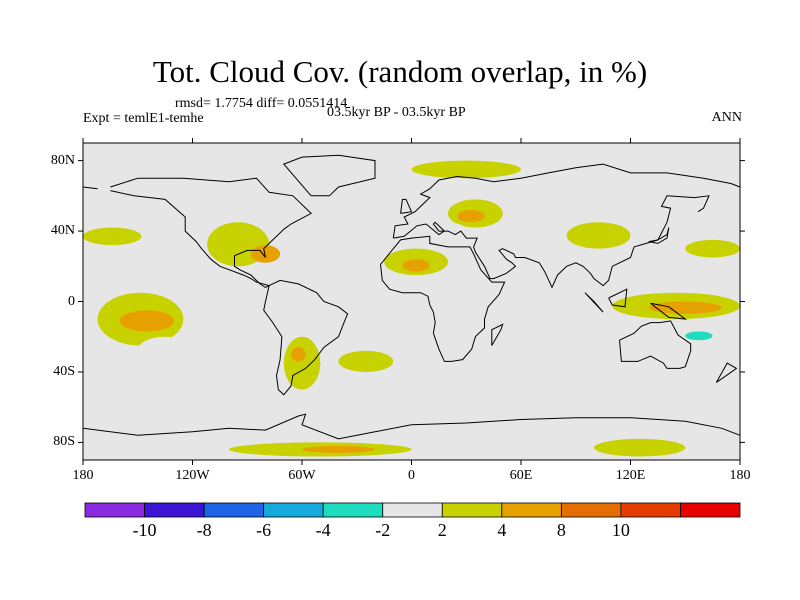 This screenshot has height=600, width=800. I want to click on lon-tick-label: 60E, so click(521, 475).